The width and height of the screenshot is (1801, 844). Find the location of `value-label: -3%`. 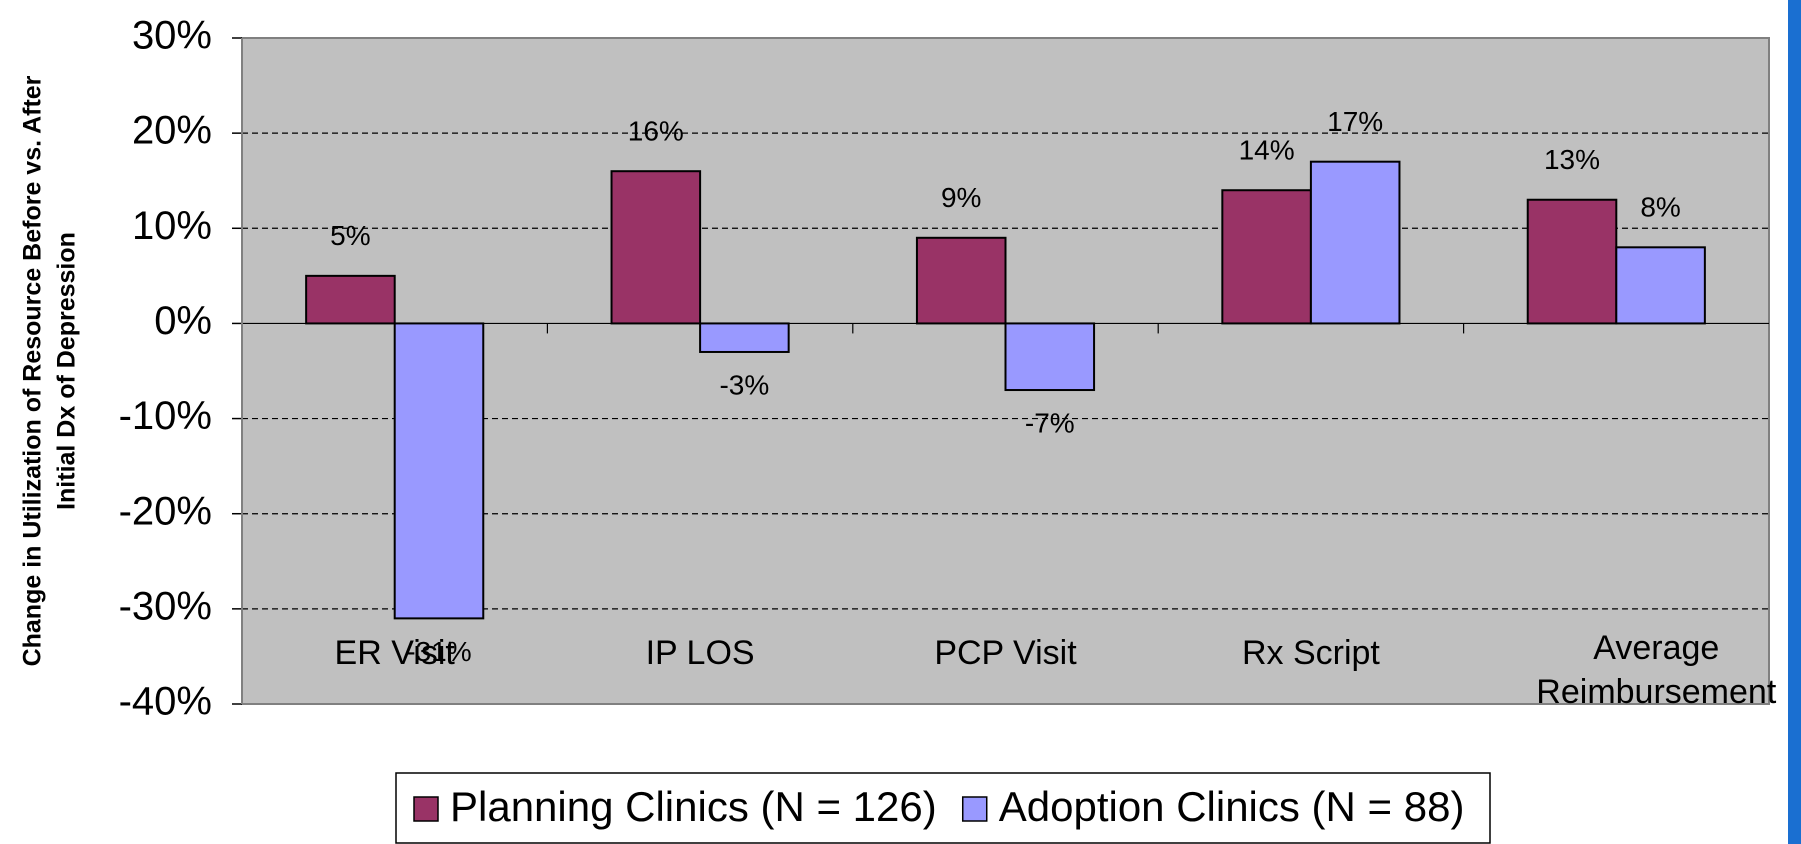

value-label: -3% is located at coordinates (744, 384).